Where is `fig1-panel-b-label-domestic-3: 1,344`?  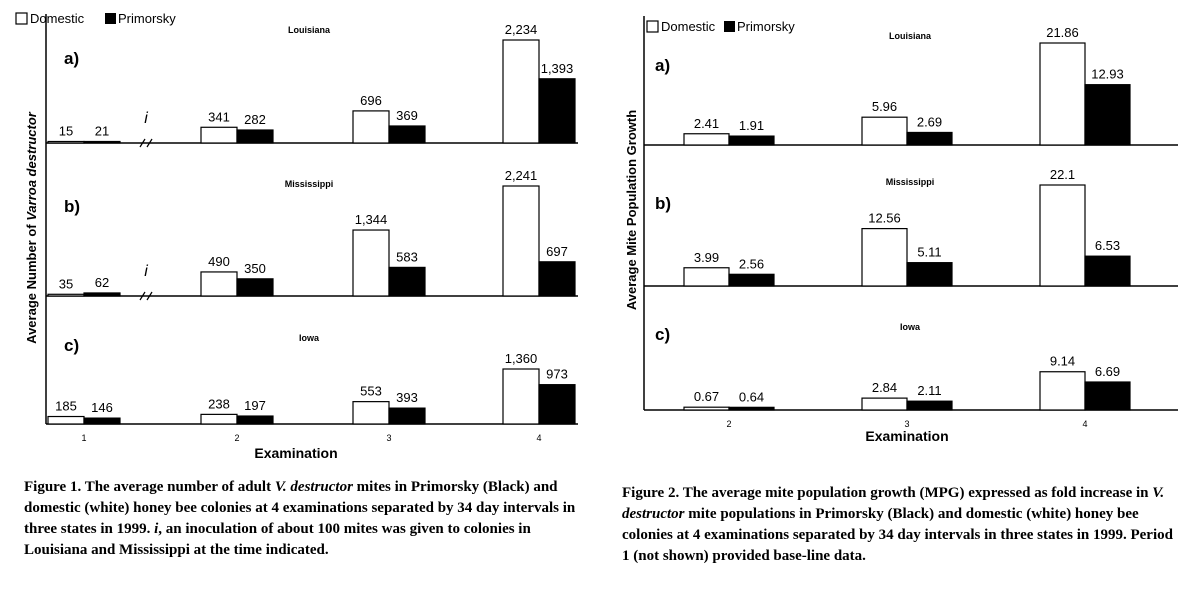 fig1-panel-b-label-domestic-3: 1,344 is located at coordinates (371, 219).